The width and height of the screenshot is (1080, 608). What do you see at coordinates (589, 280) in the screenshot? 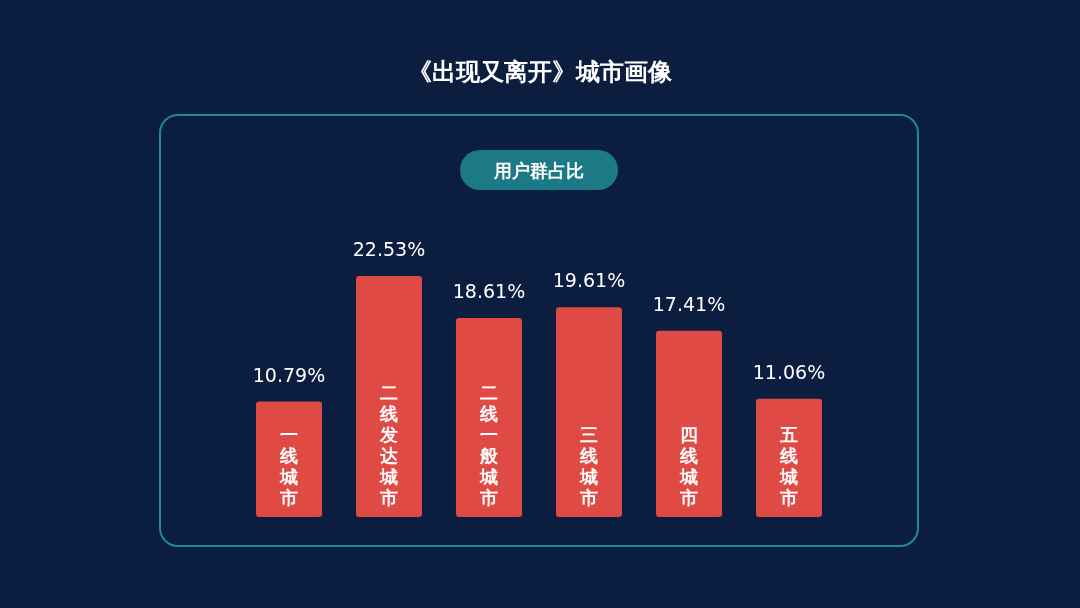
I see `data-label: 19.61%` at bounding box center [589, 280].